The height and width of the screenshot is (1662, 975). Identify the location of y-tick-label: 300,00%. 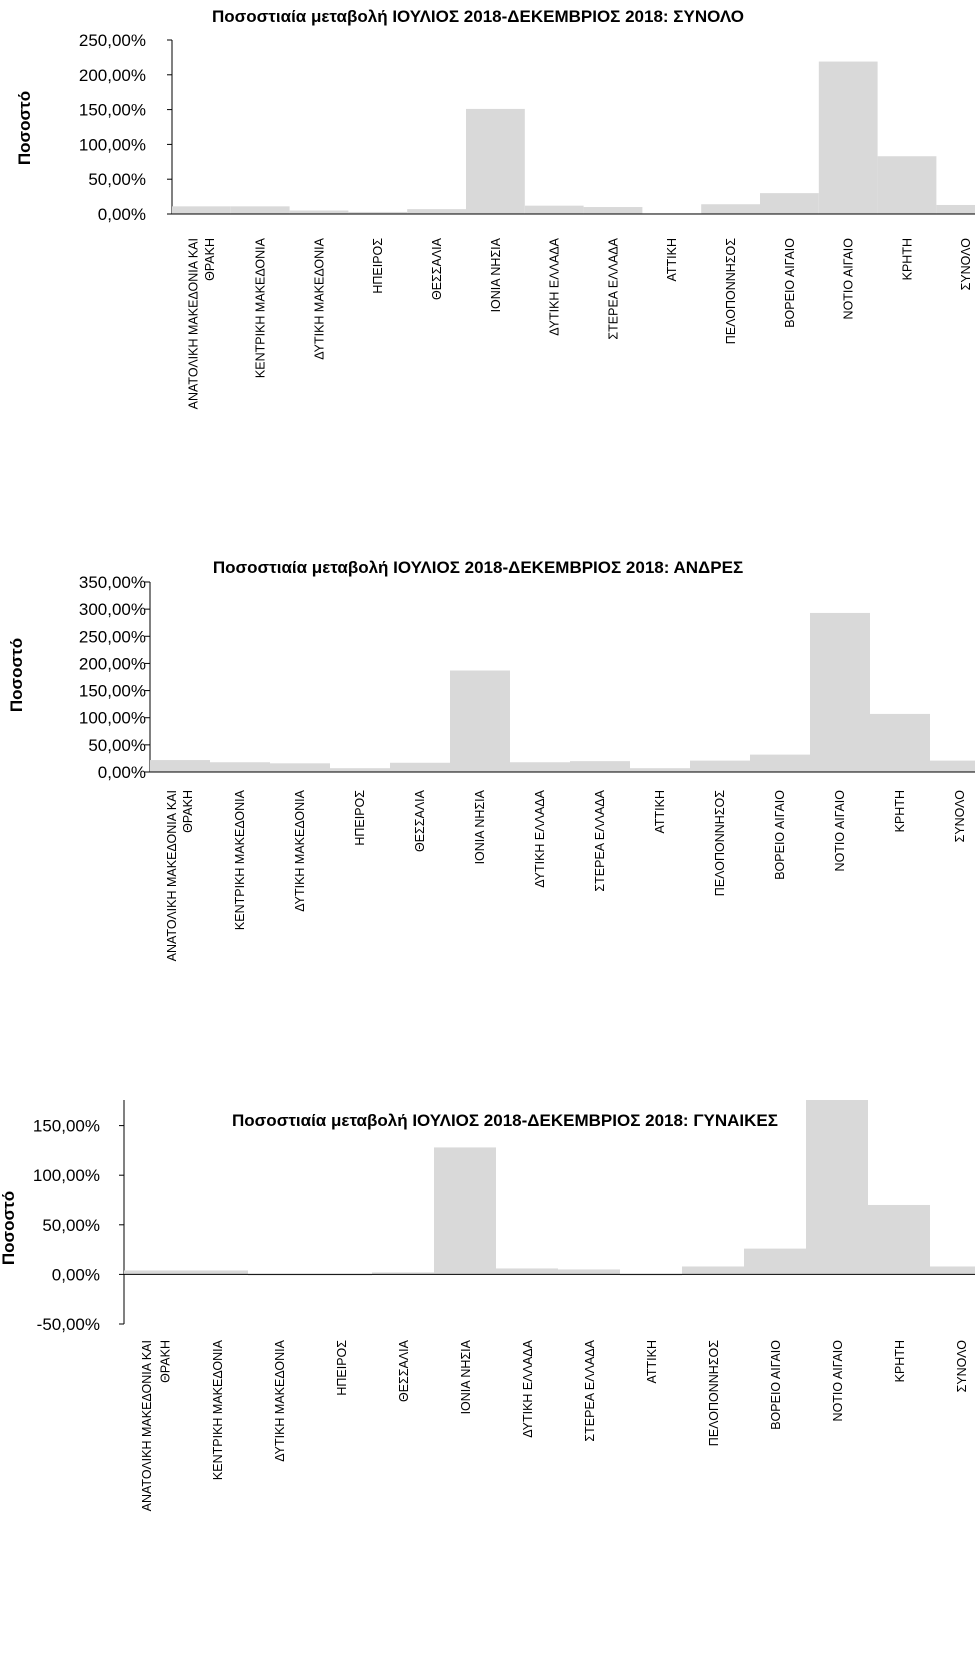
(112, 609).